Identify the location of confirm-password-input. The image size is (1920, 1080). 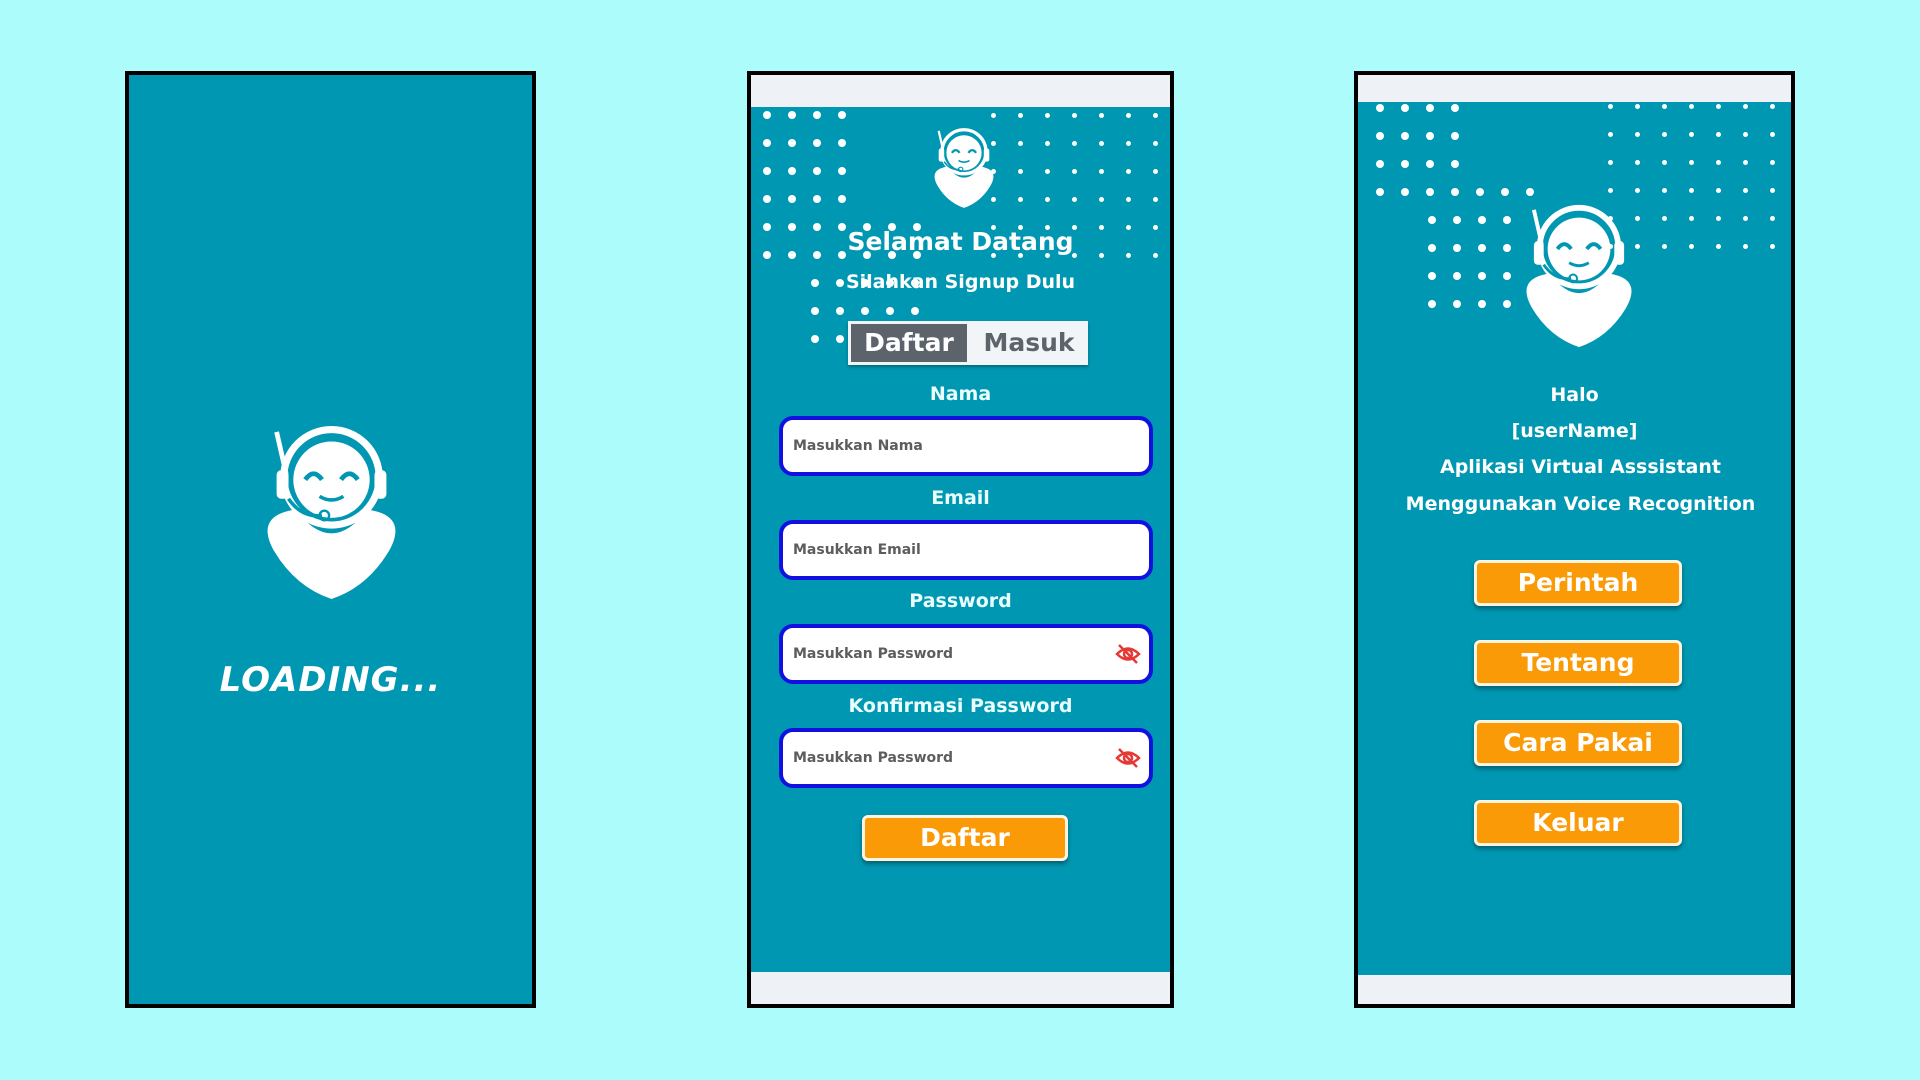
(943, 758).